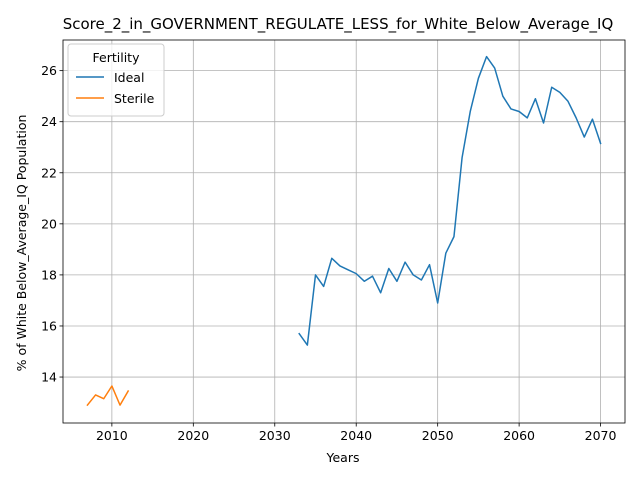 This screenshot has height=480, width=640. Describe the element at coordinates (356, 435) in the screenshot. I see `x-tick-label: 2040` at that location.